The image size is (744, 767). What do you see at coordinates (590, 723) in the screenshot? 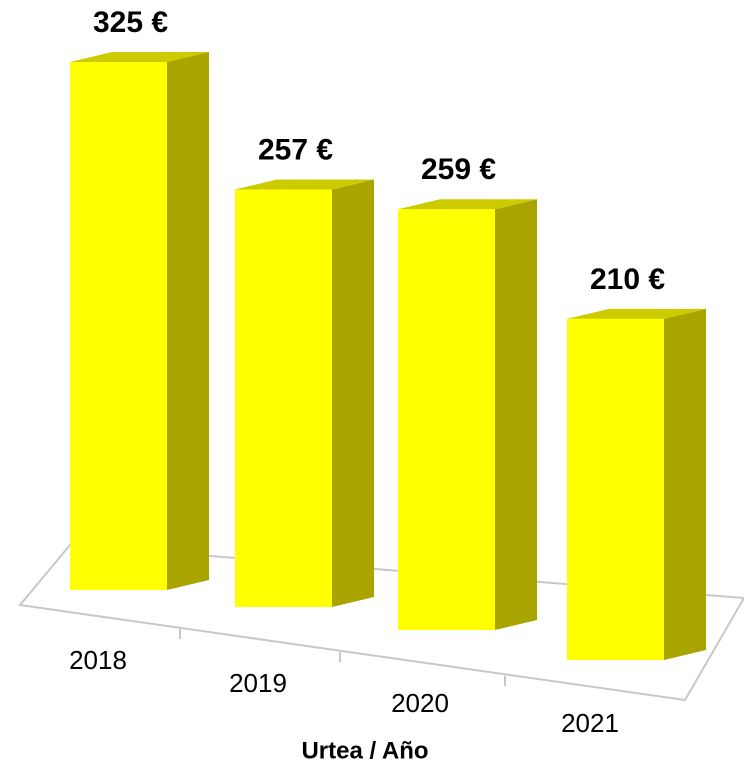
I see `x-tick-label: 2021` at bounding box center [590, 723].